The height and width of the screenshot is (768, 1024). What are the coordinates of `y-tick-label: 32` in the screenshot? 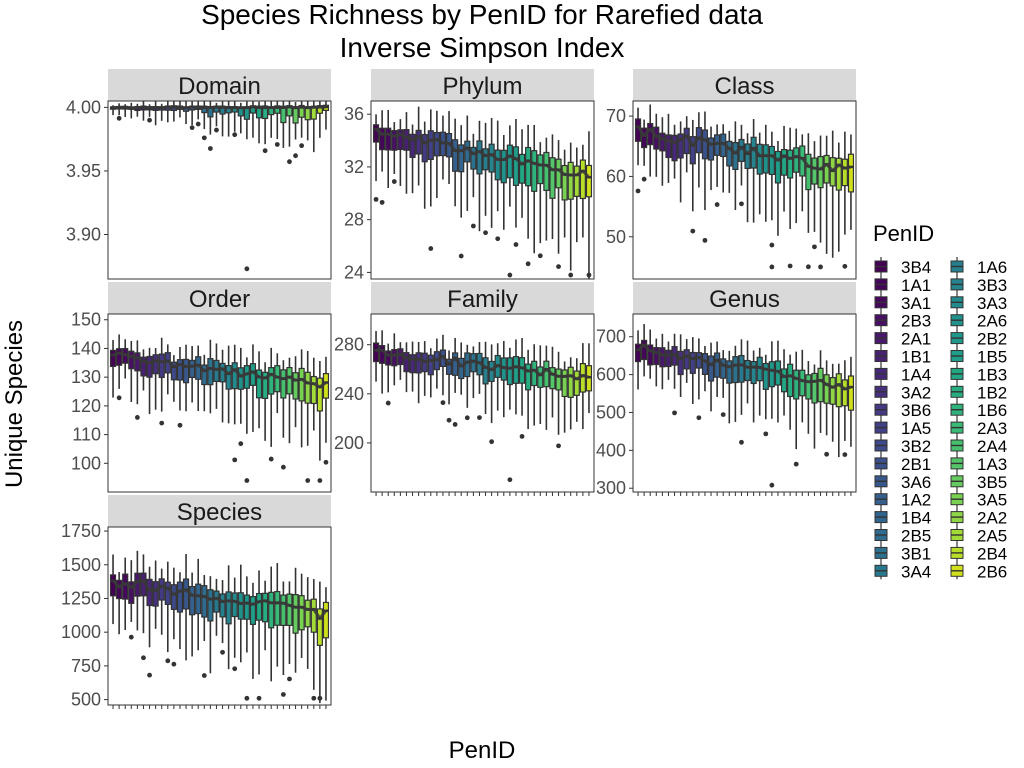 It's located at (354, 167).